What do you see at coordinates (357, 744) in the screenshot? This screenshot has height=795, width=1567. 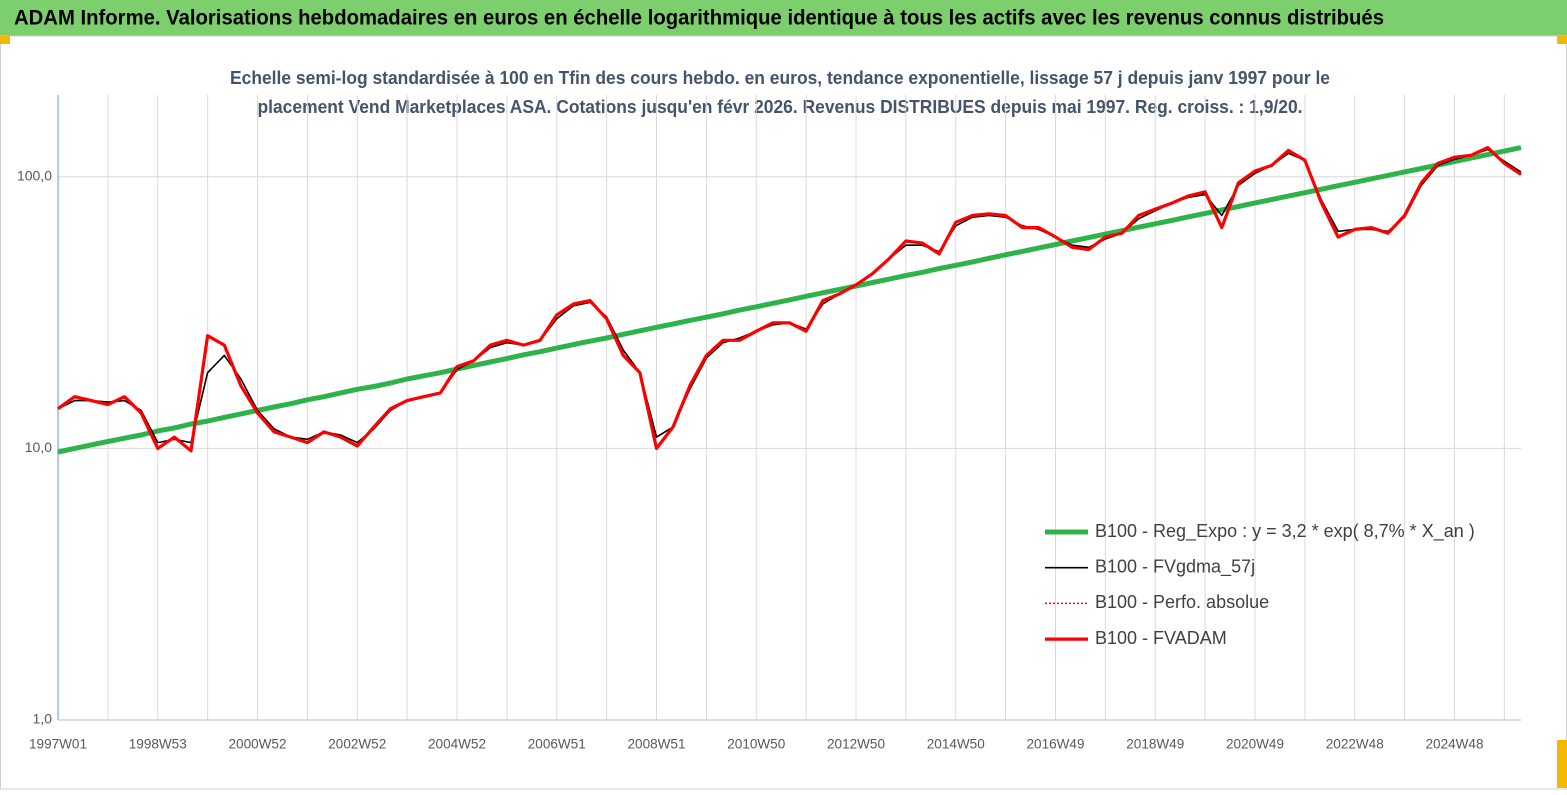 I see `x-tick-label: 2002W52` at bounding box center [357, 744].